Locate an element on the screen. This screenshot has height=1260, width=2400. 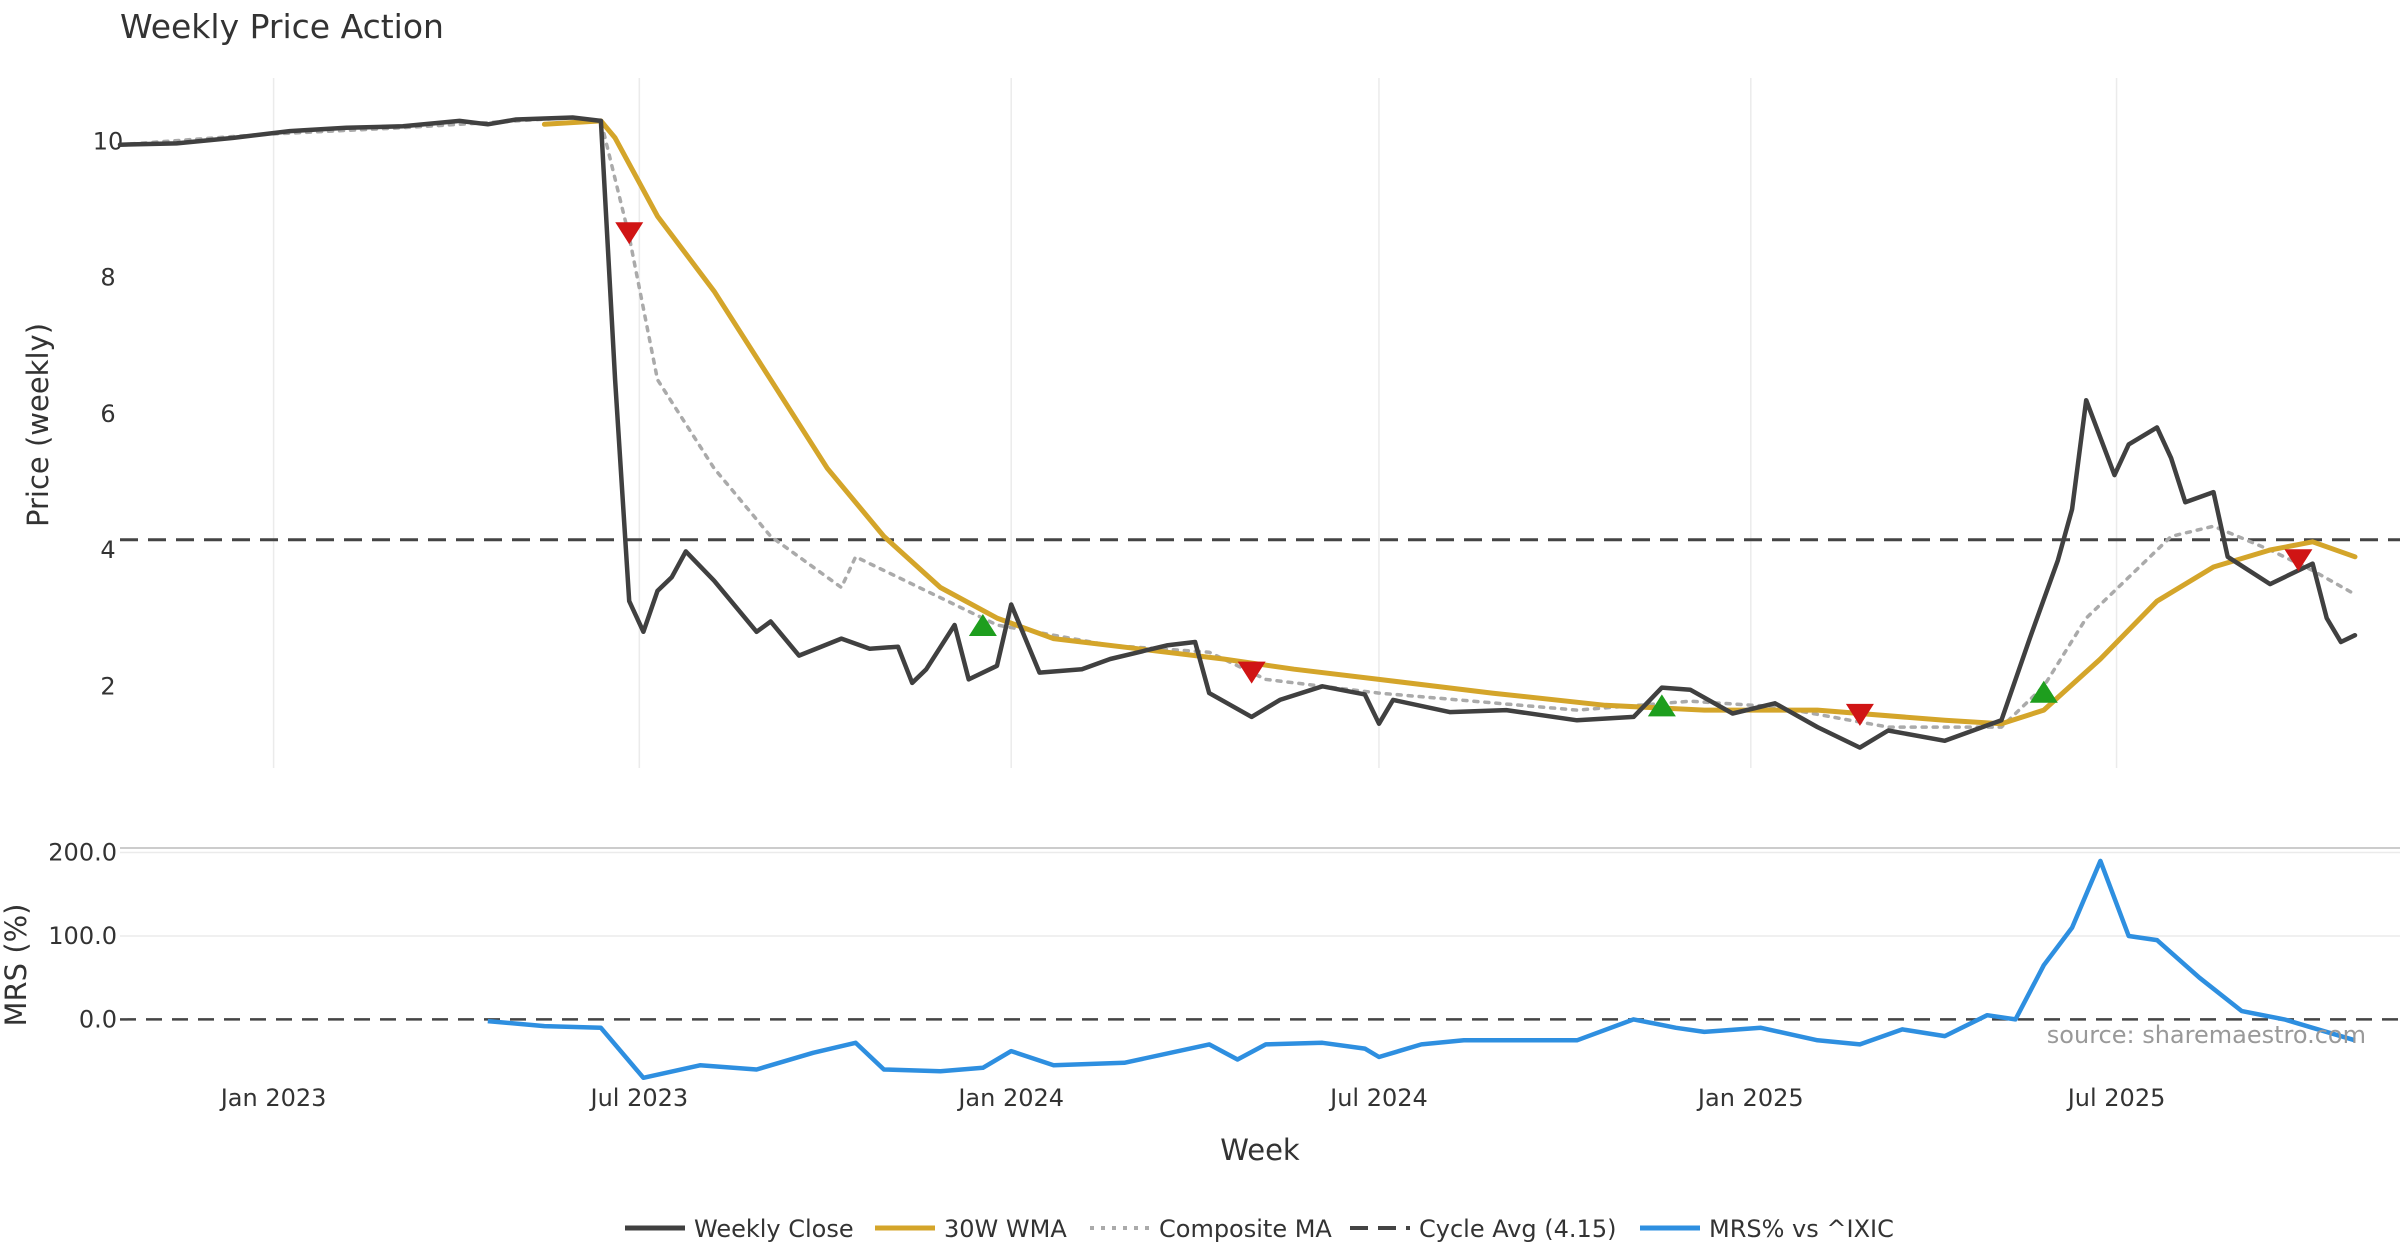
legend-label: MRS% vs ^IXIC is located at coordinates (1801, 1229).